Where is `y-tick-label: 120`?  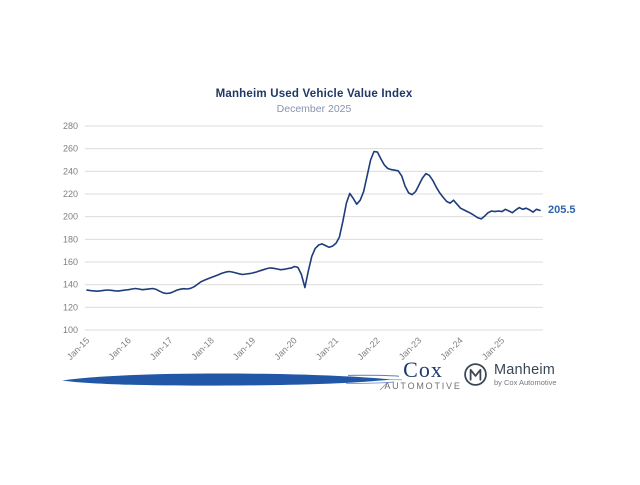
y-tick-label: 120 is located at coordinates (70, 307).